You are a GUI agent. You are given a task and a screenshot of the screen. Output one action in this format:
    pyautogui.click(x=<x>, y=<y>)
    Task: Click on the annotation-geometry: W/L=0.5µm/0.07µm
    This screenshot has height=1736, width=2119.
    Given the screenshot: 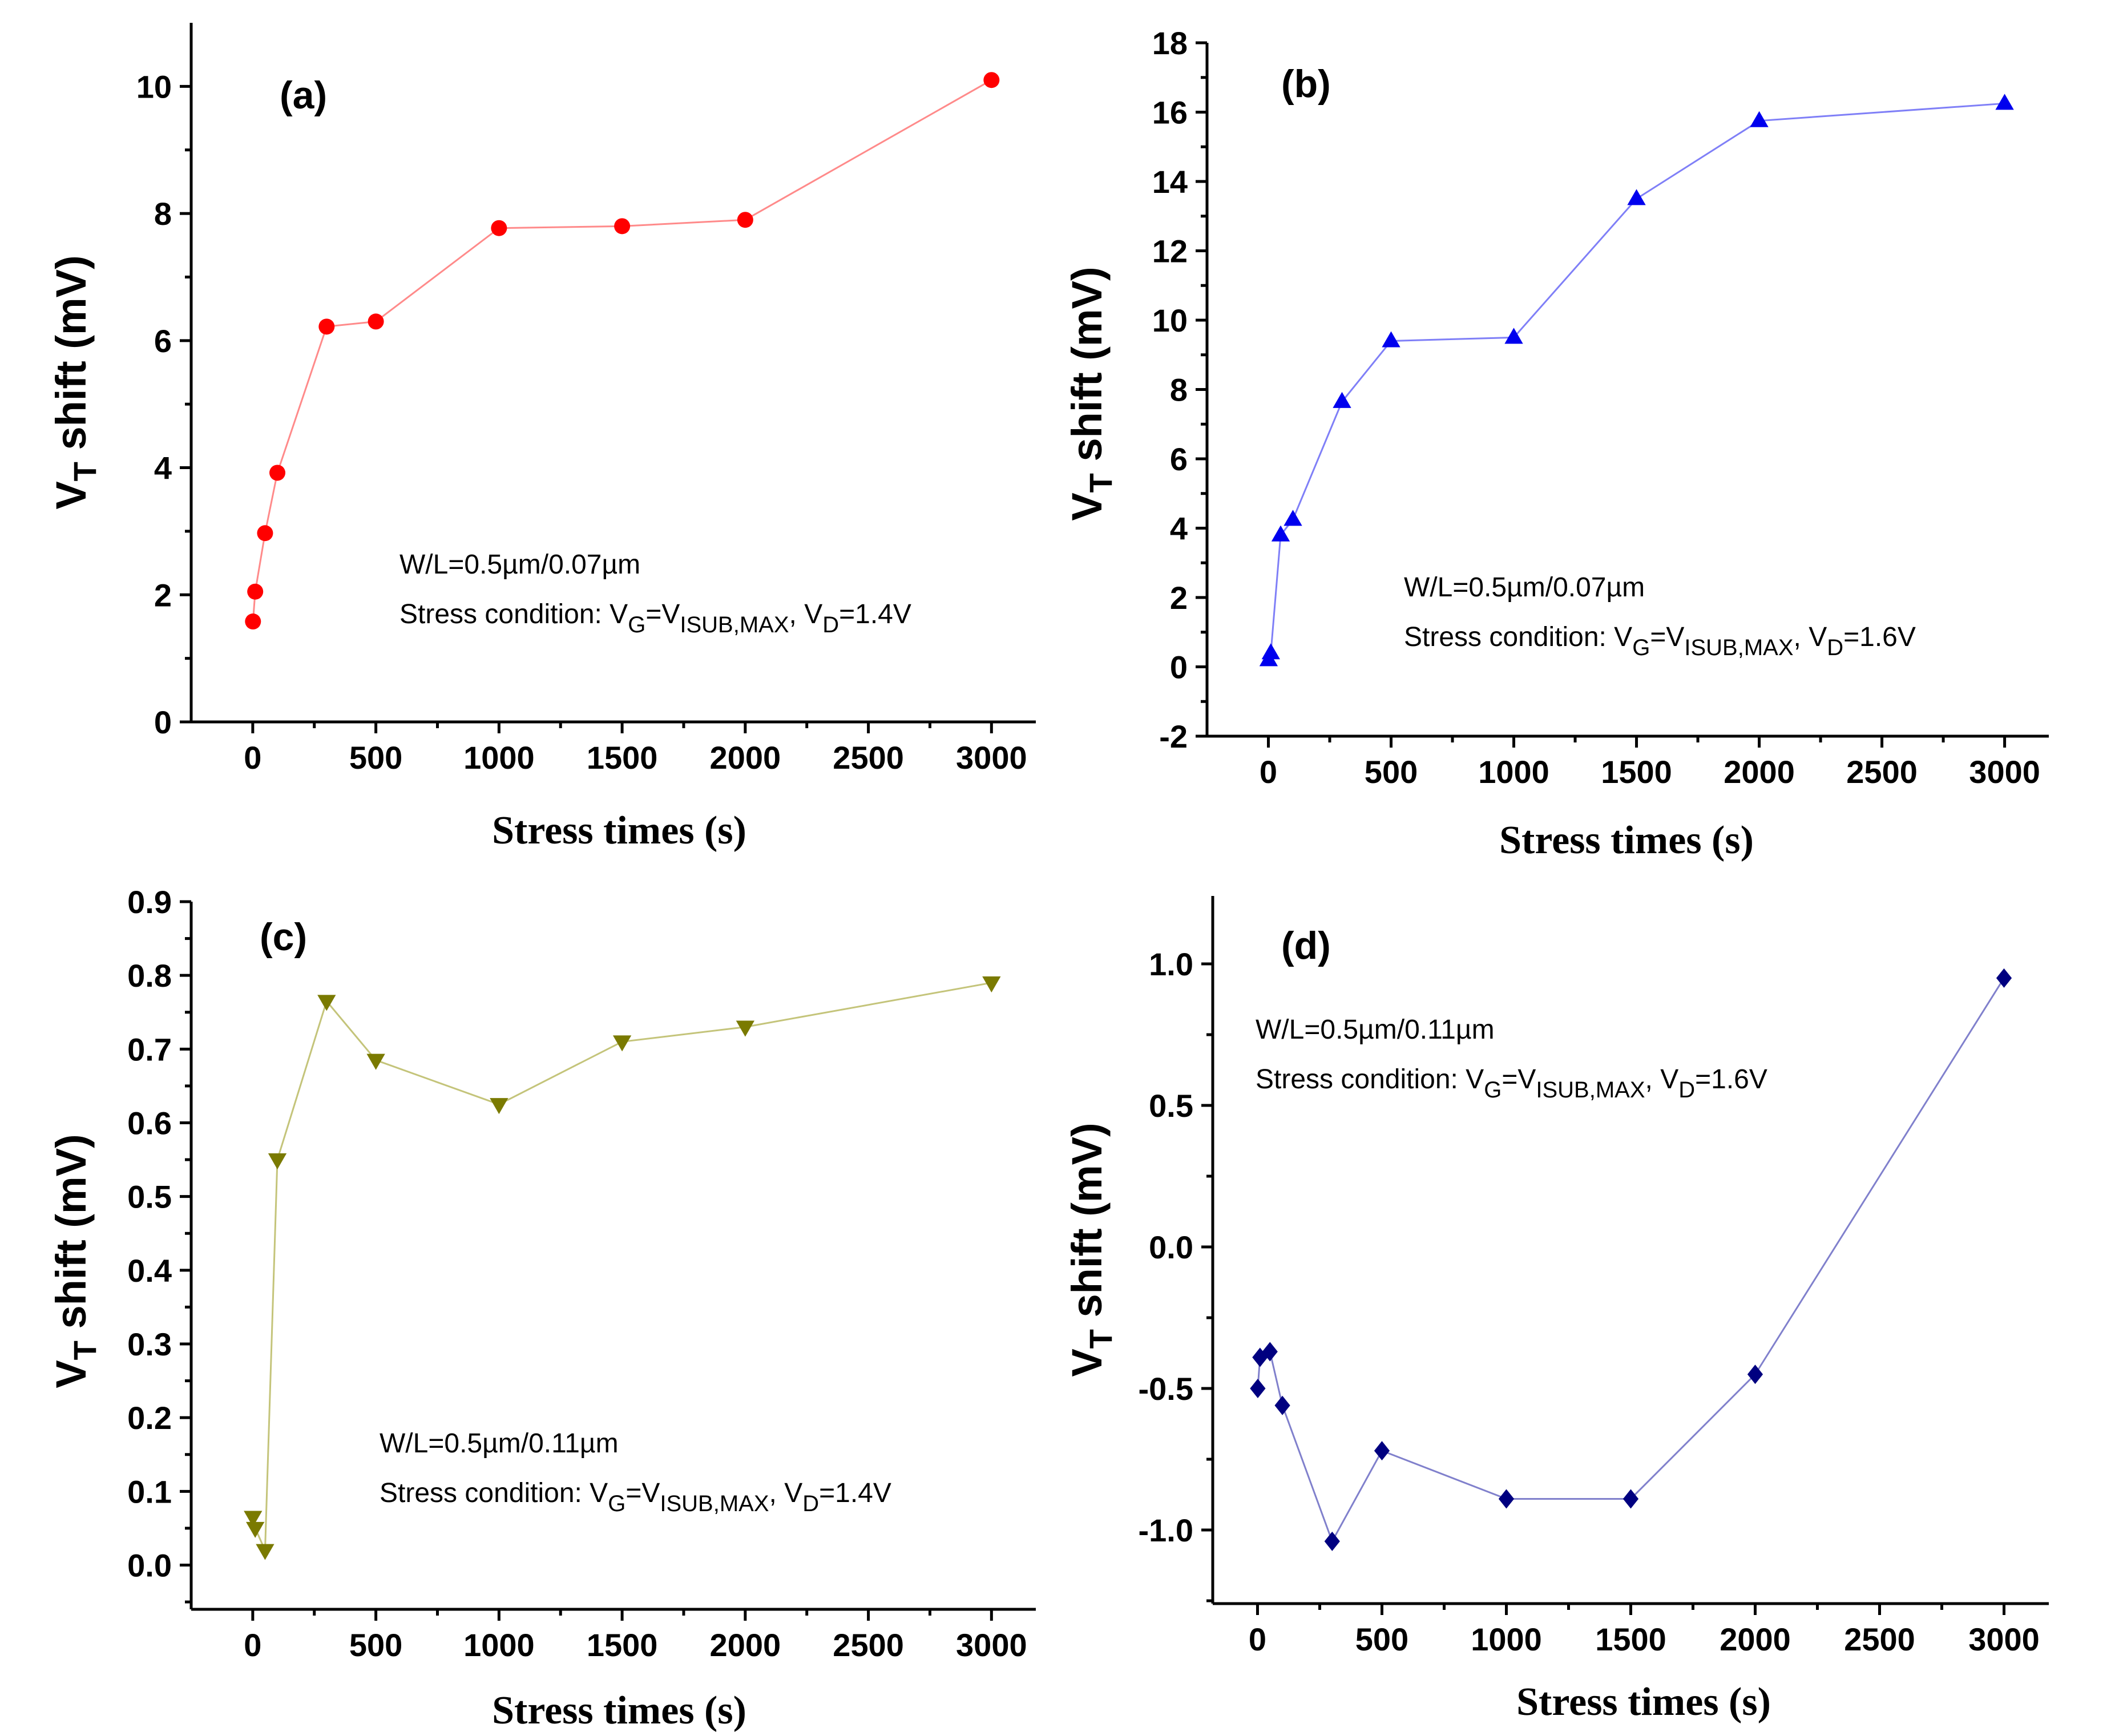 What is the action you would take?
    pyautogui.click(x=1524, y=587)
    